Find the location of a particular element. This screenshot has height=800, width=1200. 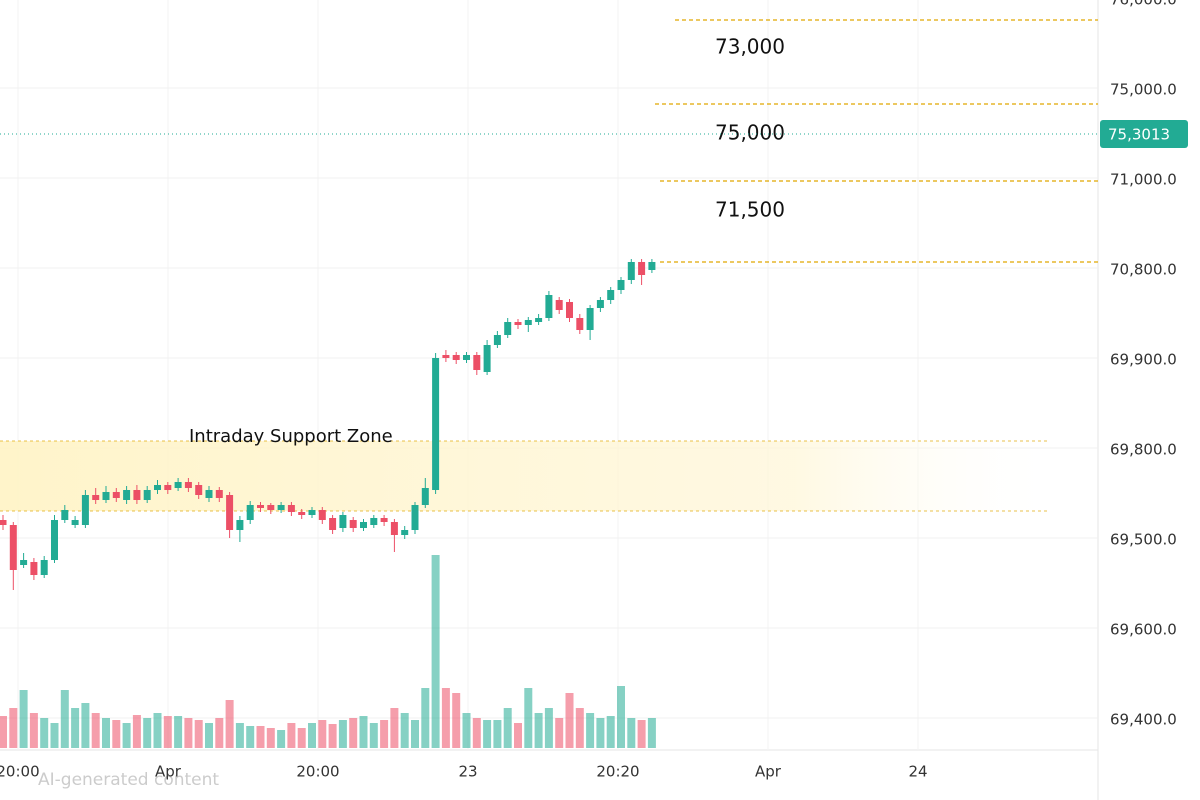

x-tick-label: 23 is located at coordinates (467, 772).